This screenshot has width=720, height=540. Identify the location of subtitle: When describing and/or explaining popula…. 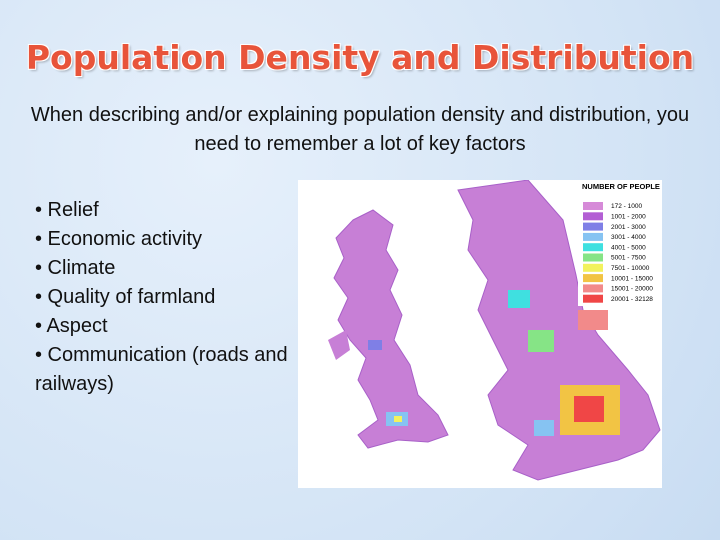
(360, 129).